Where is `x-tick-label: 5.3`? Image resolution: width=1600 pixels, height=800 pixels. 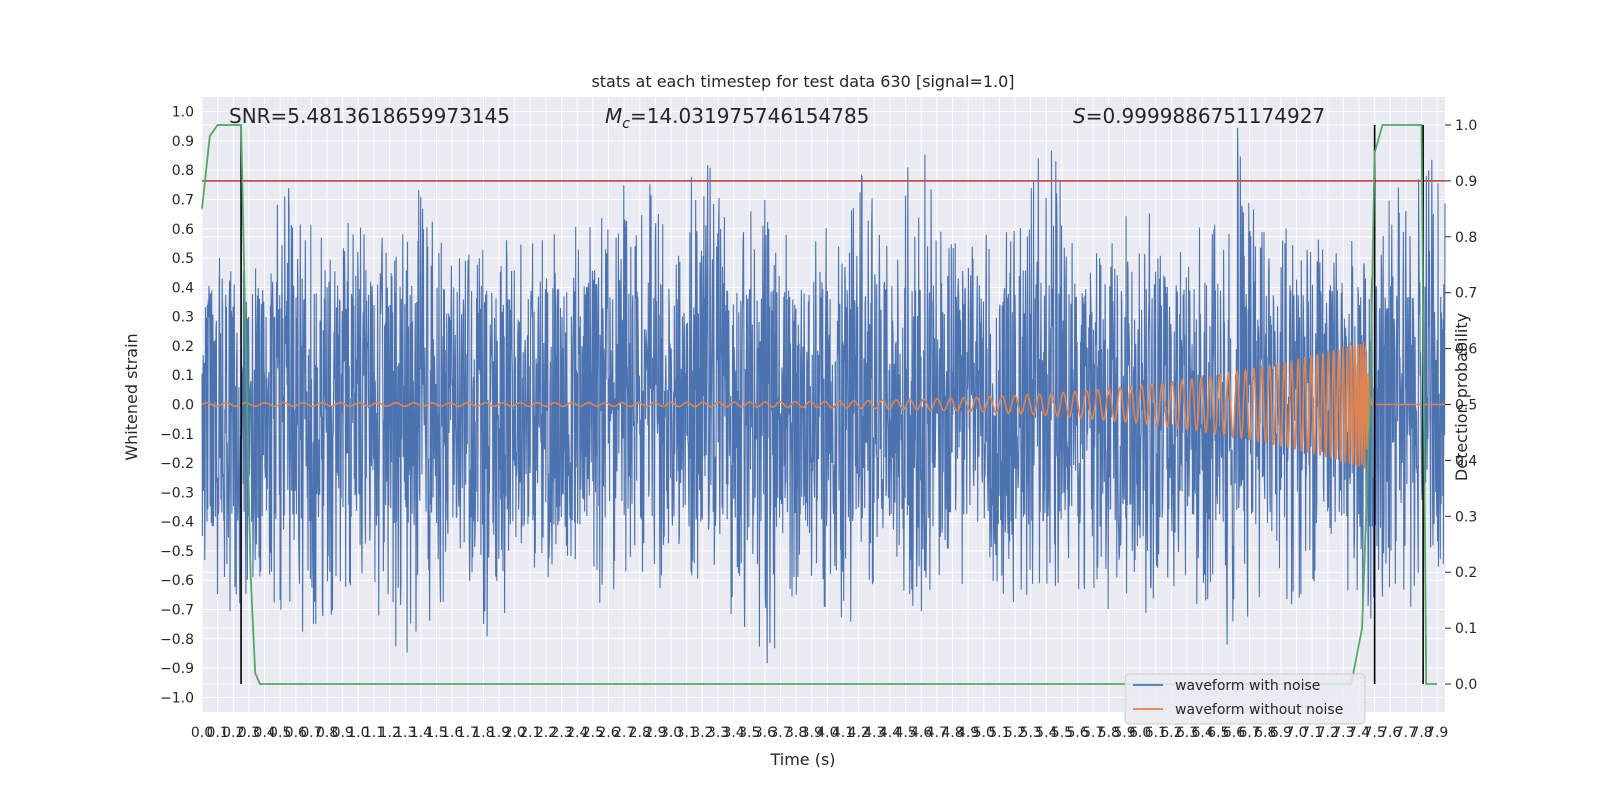 x-tick-label: 5.3 is located at coordinates (1031, 733).